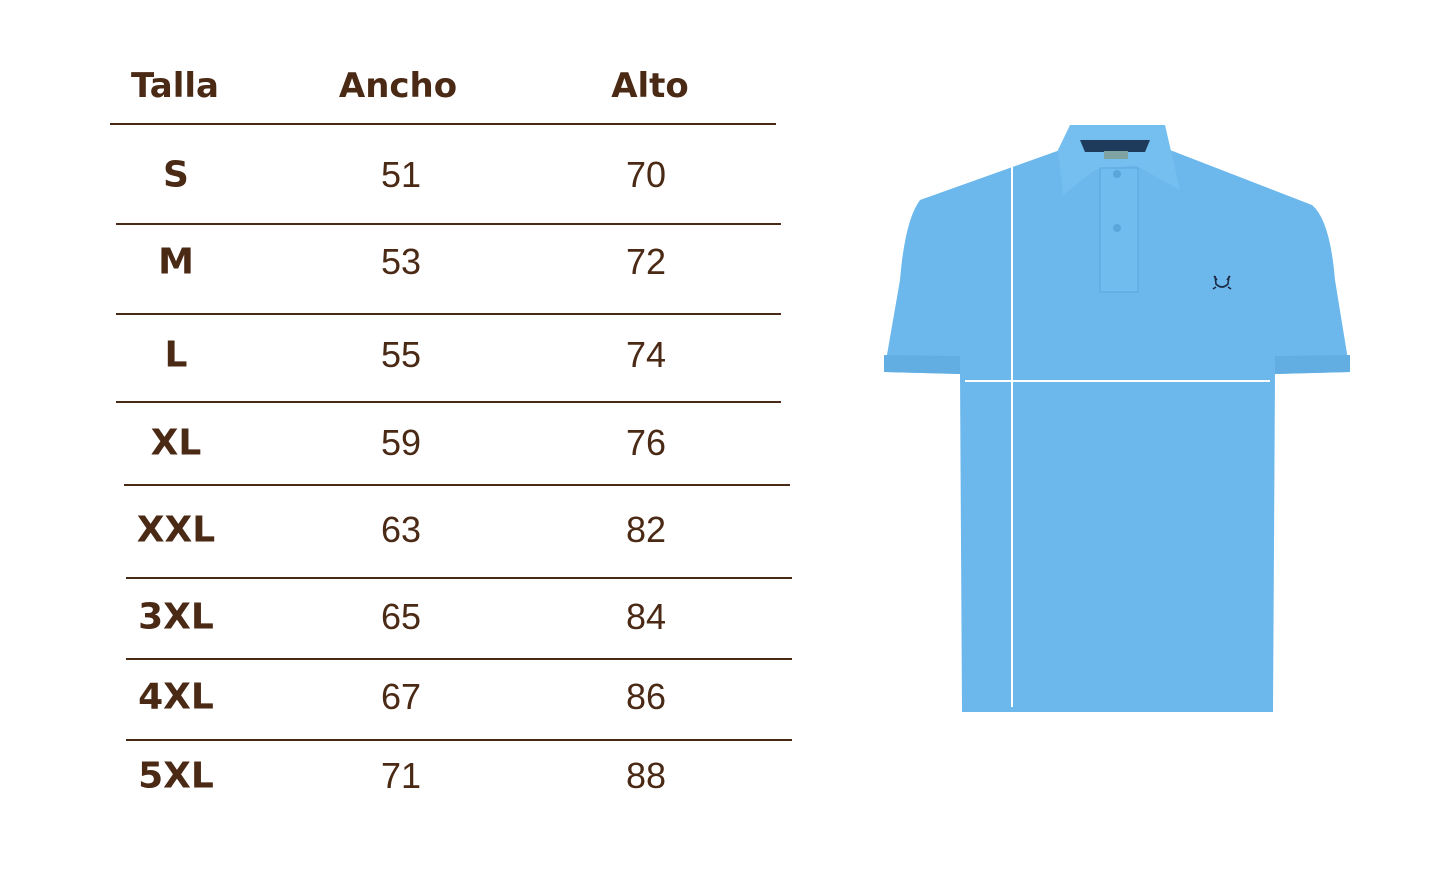  What do you see at coordinates (176, 175) in the screenshot?
I see `size-cell: S` at bounding box center [176, 175].